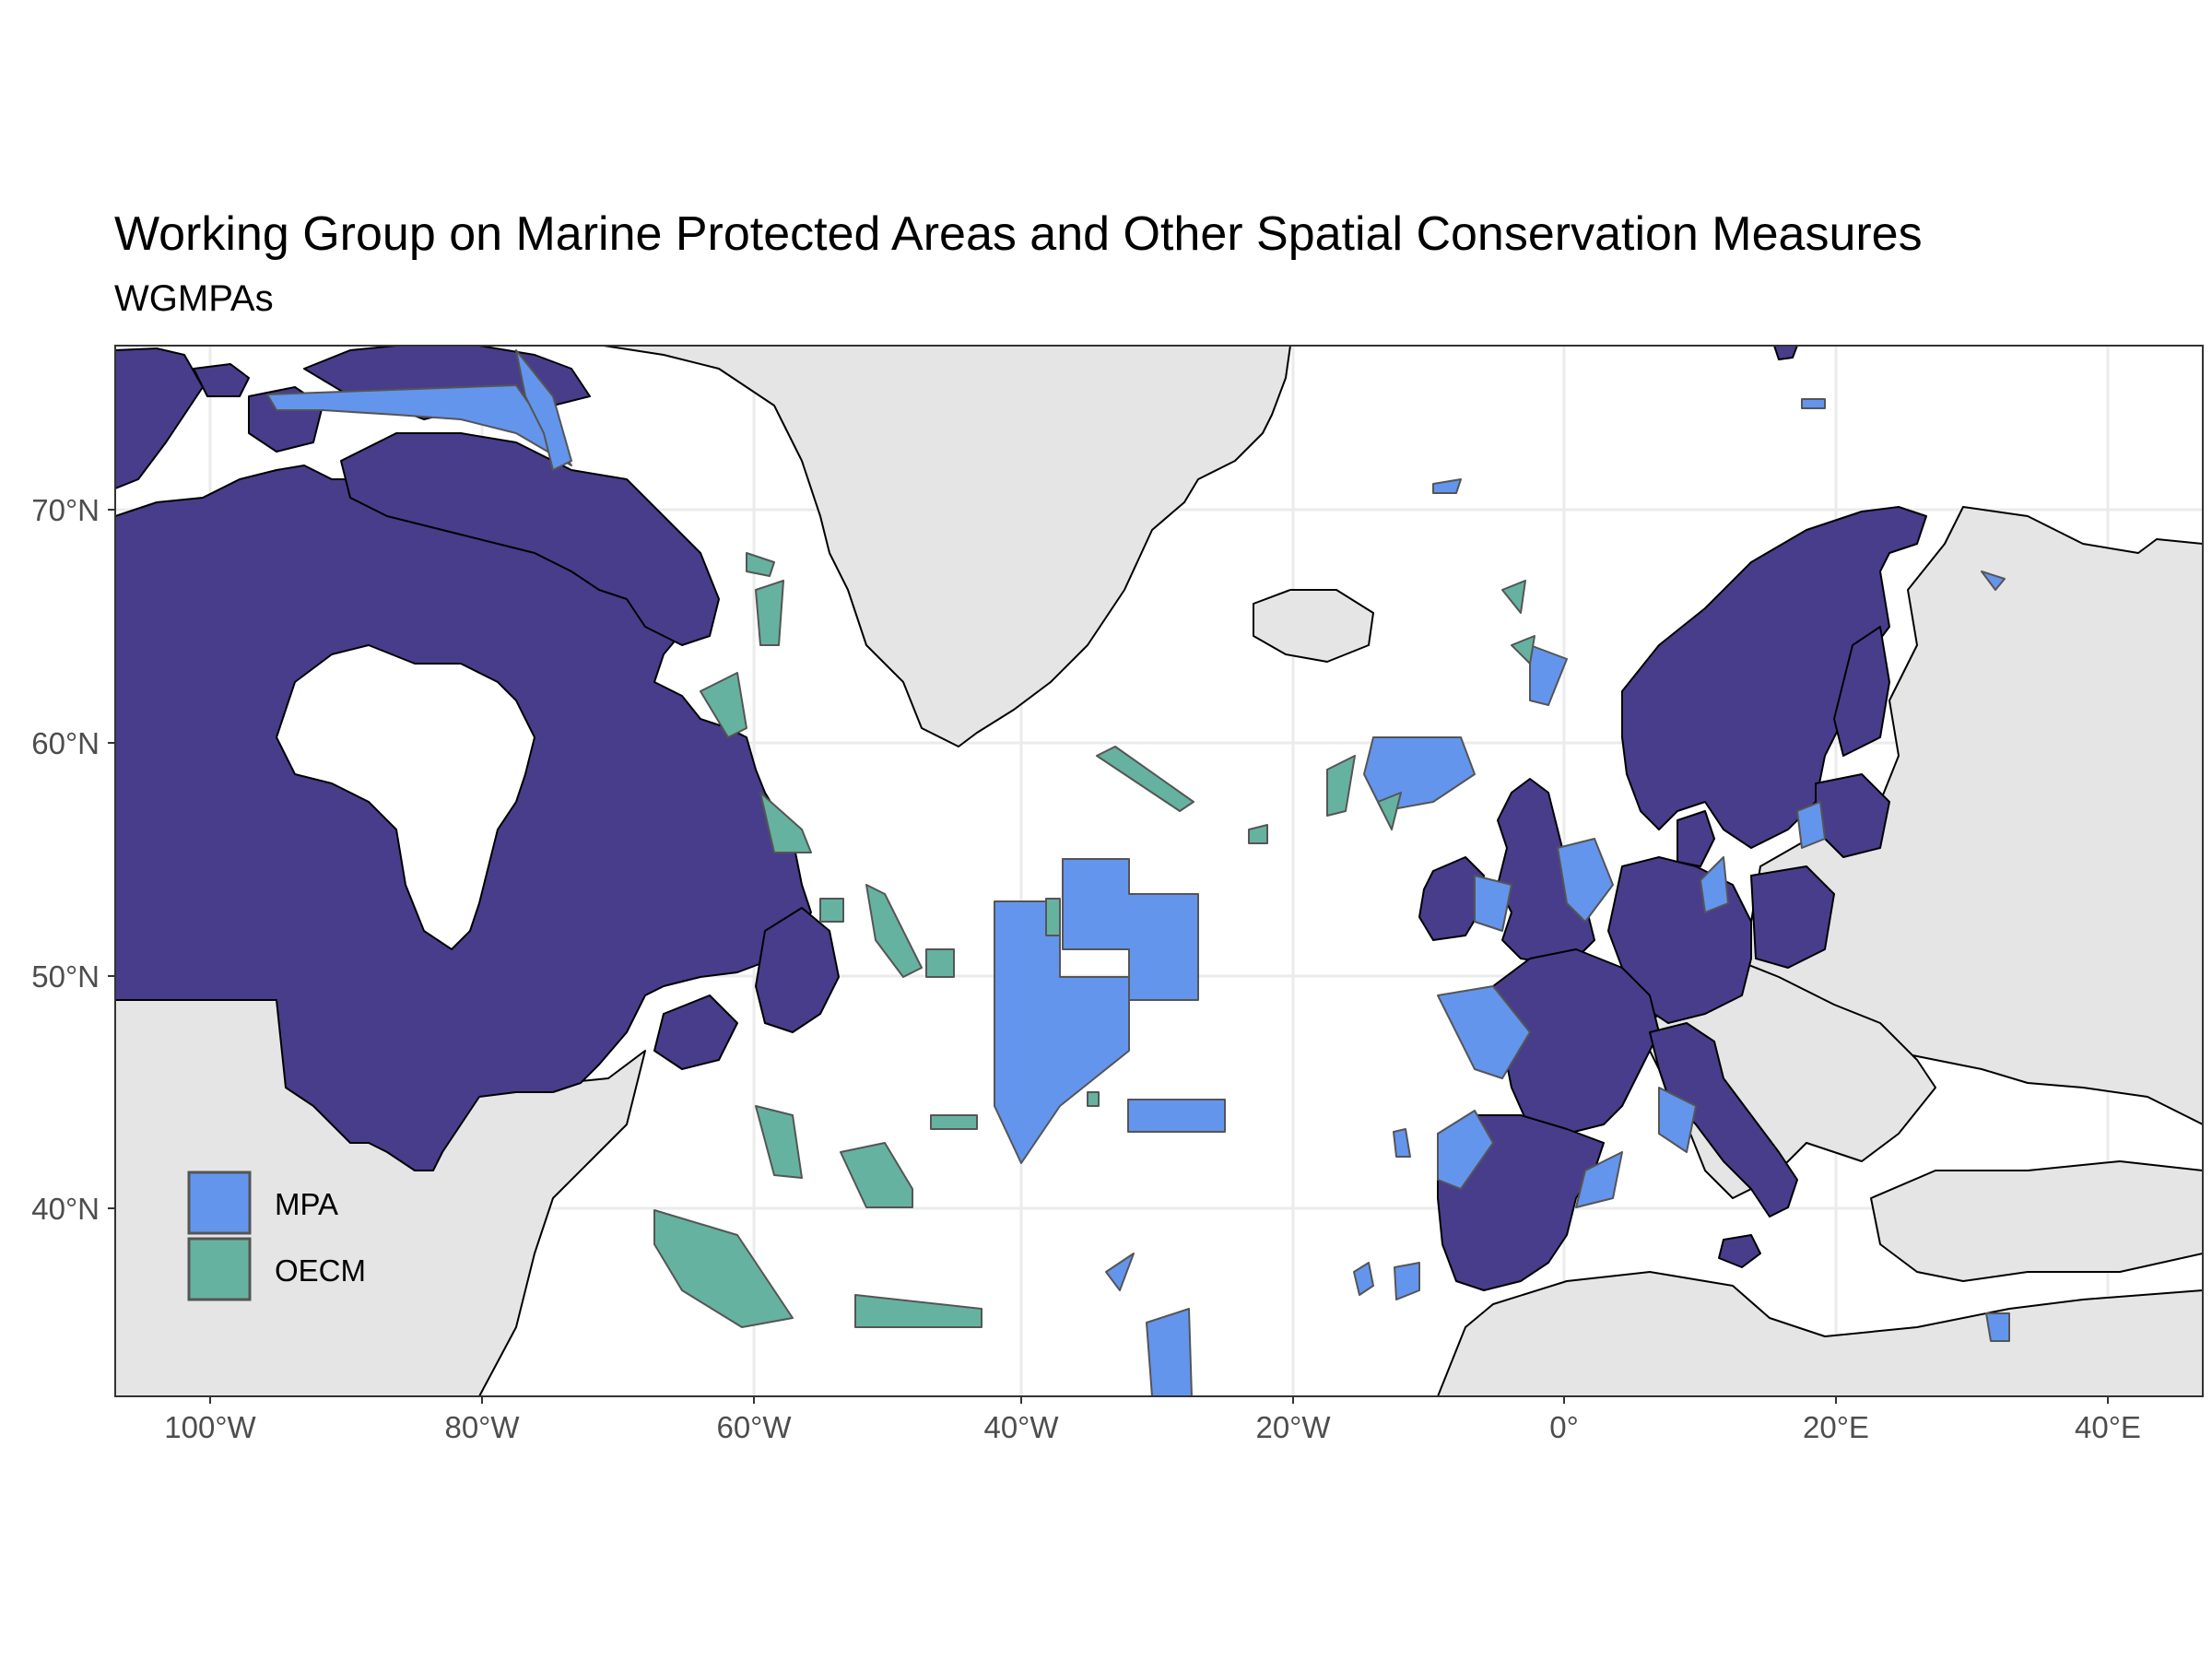  I want to click on newfoundland, so click(797, 970).